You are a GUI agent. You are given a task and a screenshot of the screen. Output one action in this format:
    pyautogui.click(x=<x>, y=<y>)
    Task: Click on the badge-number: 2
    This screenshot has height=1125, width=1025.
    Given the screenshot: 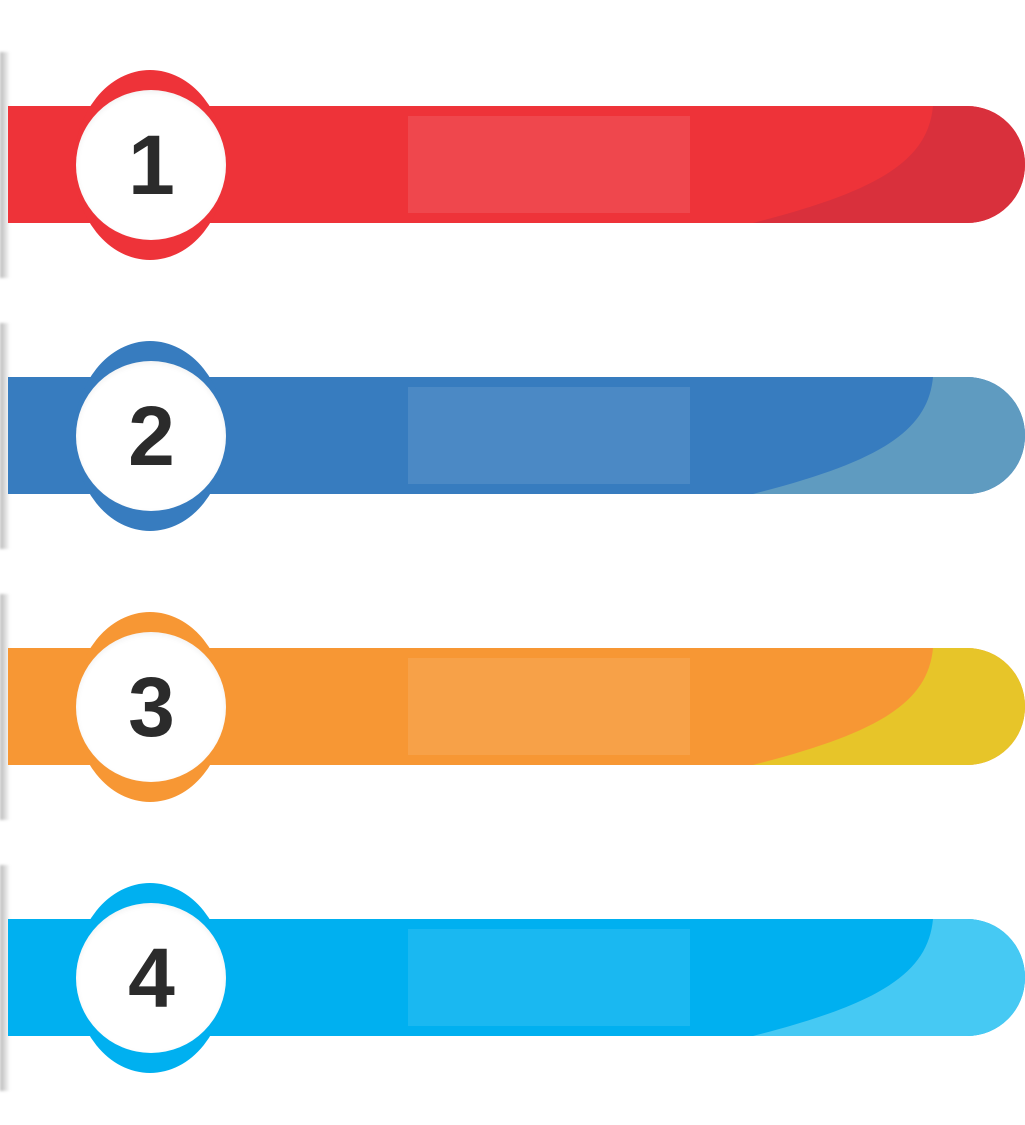 What is the action you would take?
    pyautogui.click(x=151, y=436)
    